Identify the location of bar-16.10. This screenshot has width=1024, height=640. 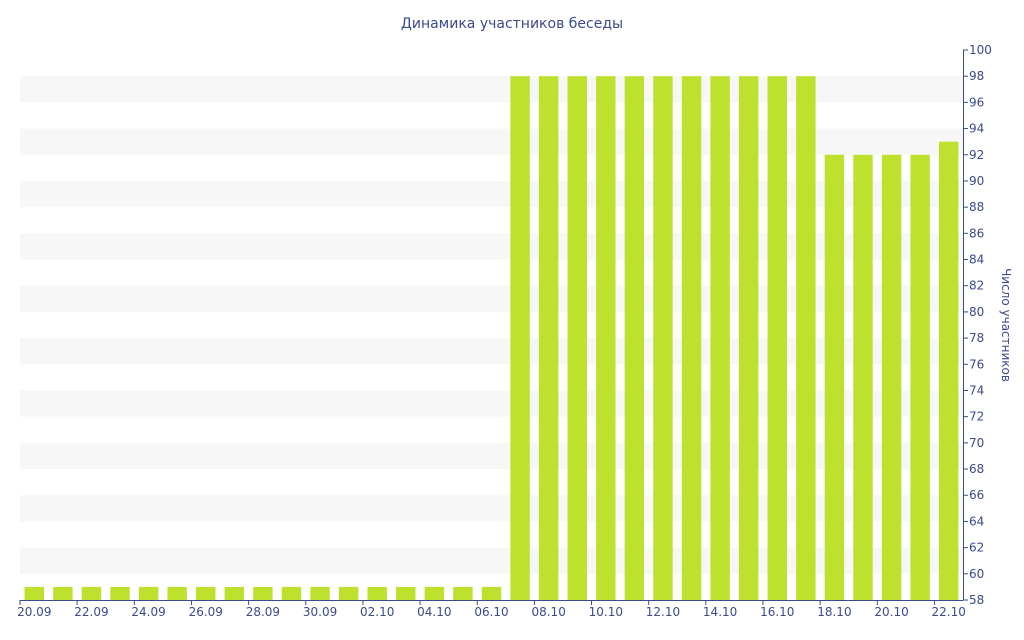
(777, 338).